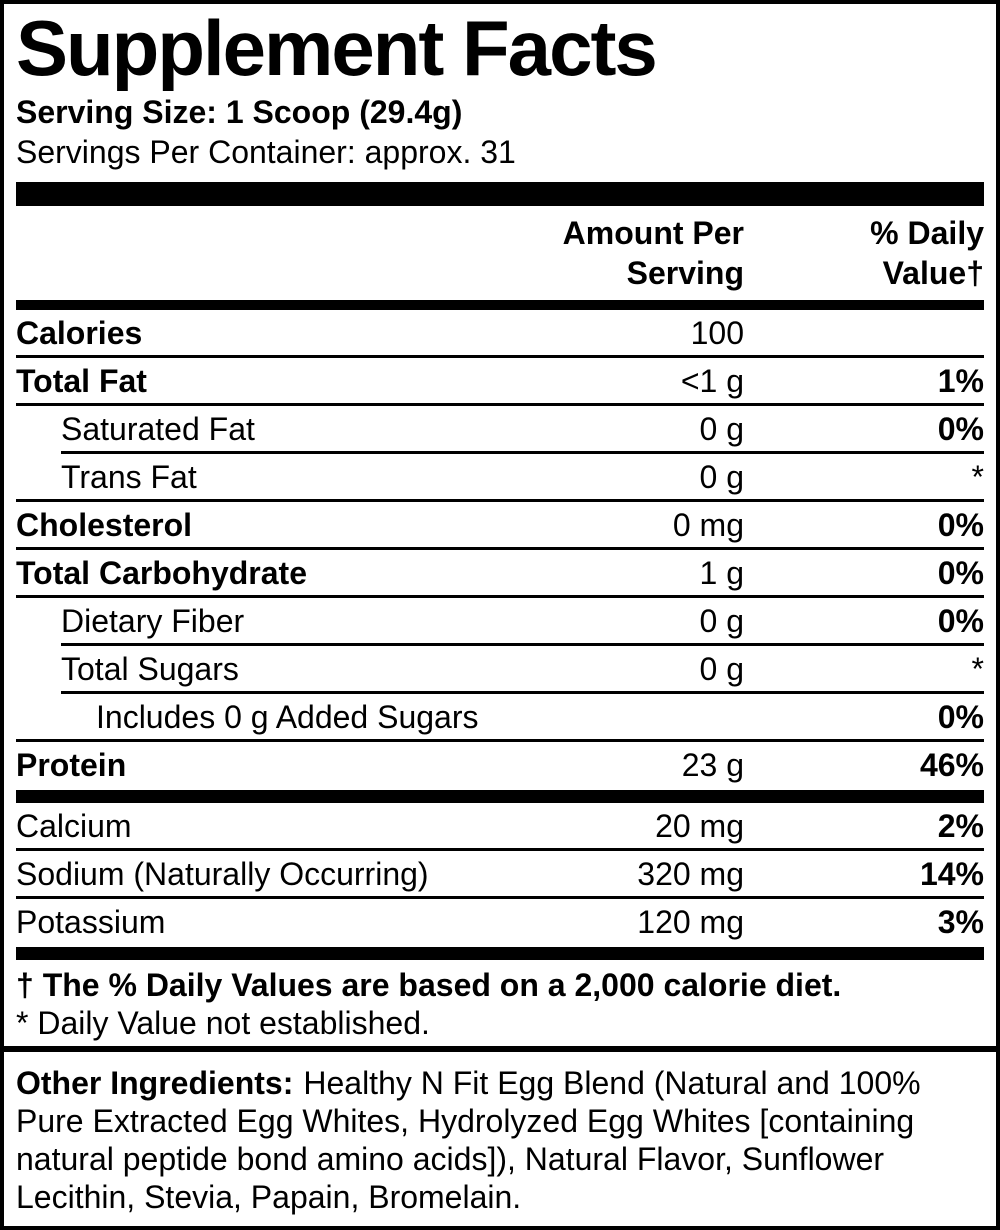 The height and width of the screenshot is (1230, 1000). What do you see at coordinates (717, 333) in the screenshot?
I see `nutrient-amount: 100` at bounding box center [717, 333].